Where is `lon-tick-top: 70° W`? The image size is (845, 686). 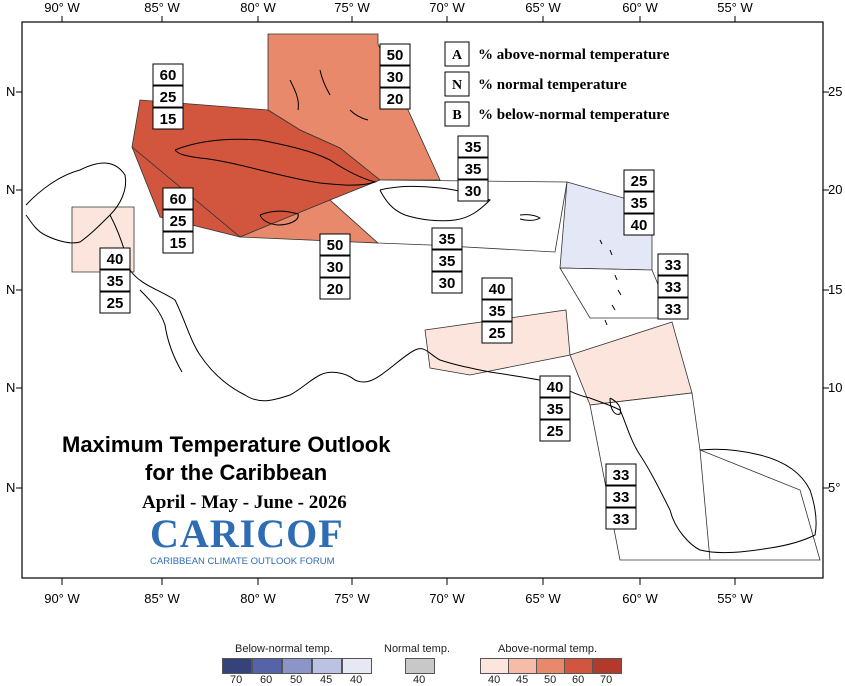 lon-tick-top: 70° W is located at coordinates (447, 7).